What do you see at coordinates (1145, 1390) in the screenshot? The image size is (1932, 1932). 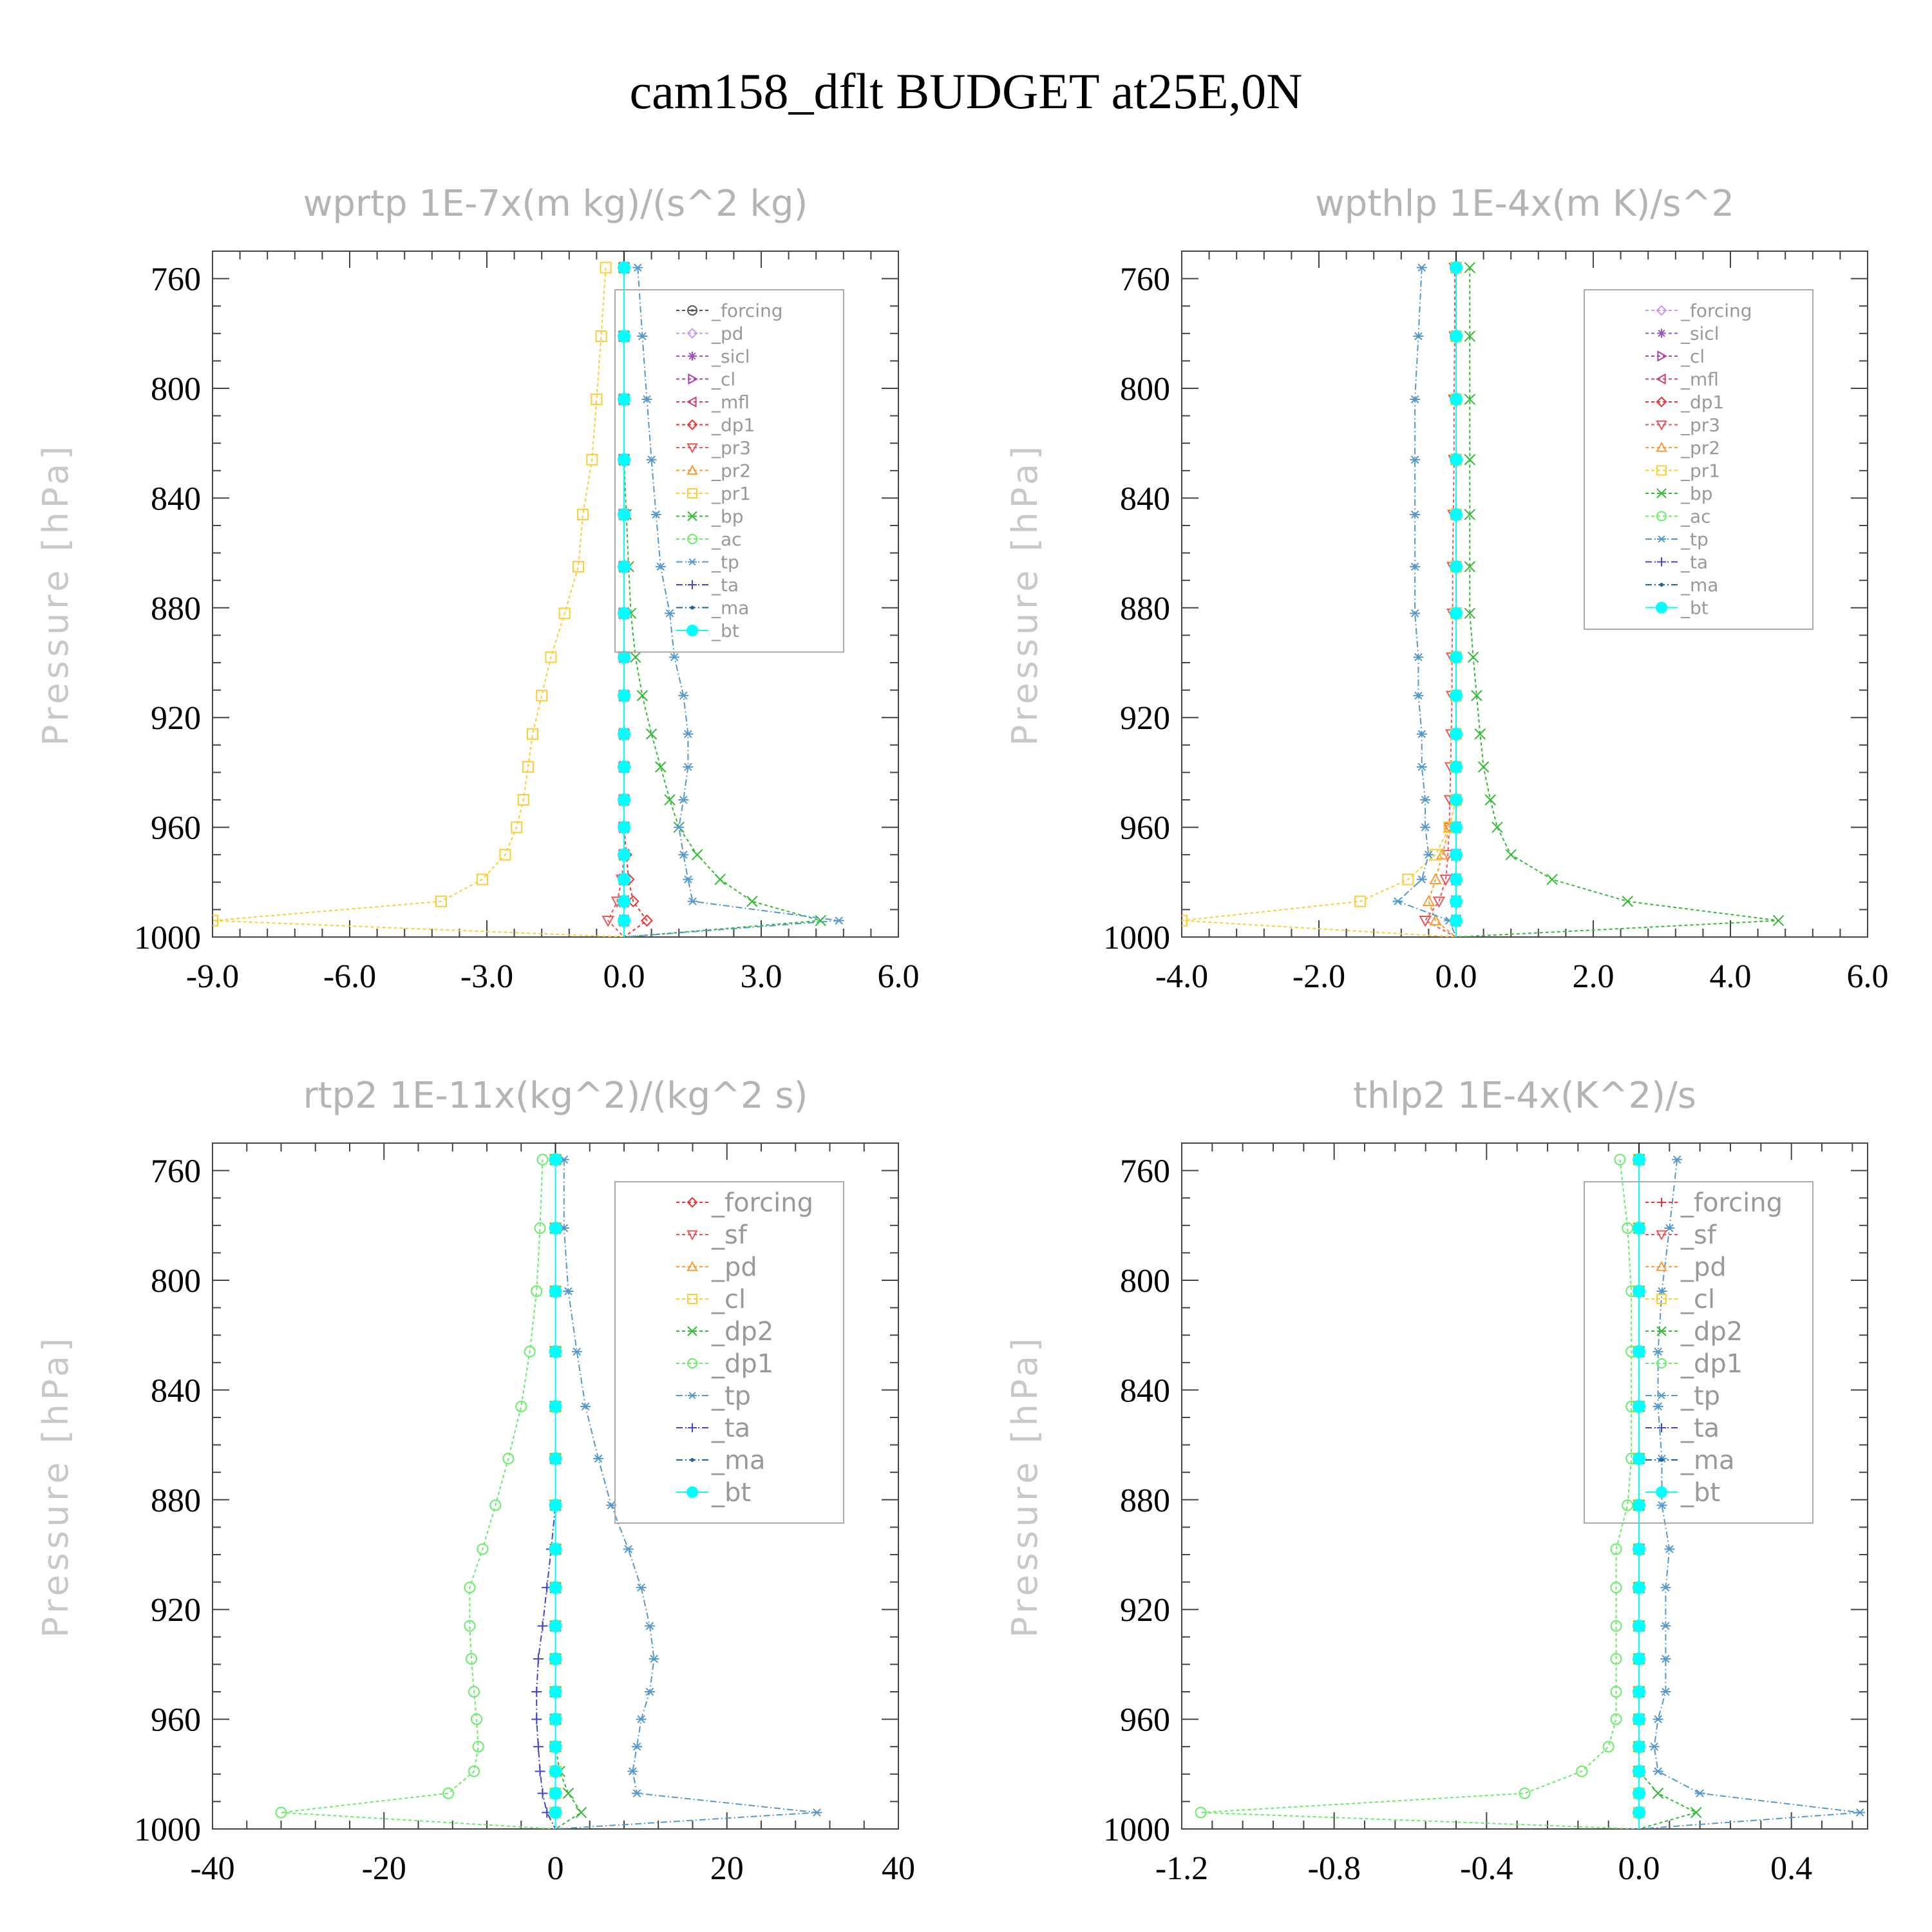 I see `y-tick-label: 840` at bounding box center [1145, 1390].